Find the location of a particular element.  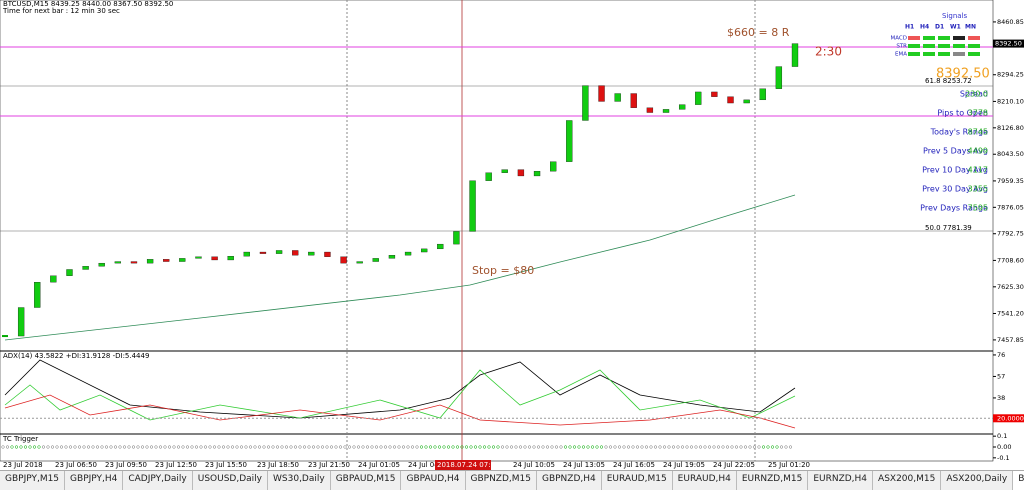

tab: GBPJPY,H4 is located at coordinates (94, 480).